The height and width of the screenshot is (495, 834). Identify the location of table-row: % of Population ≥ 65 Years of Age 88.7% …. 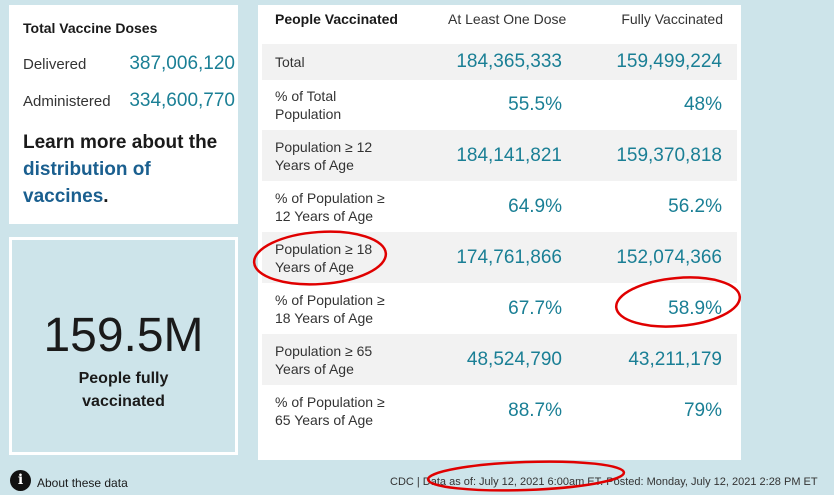
(499, 411).